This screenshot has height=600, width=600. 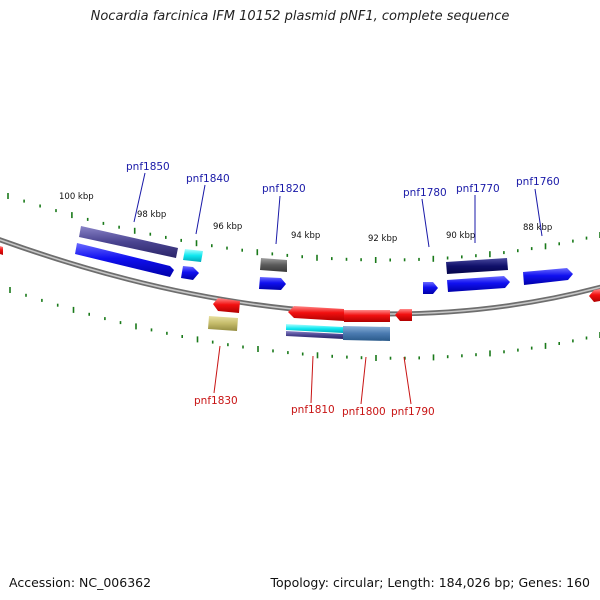 What do you see at coordinates (366, 333) in the screenshot?
I see `gene-pnf1800-feature` at bounding box center [366, 333].